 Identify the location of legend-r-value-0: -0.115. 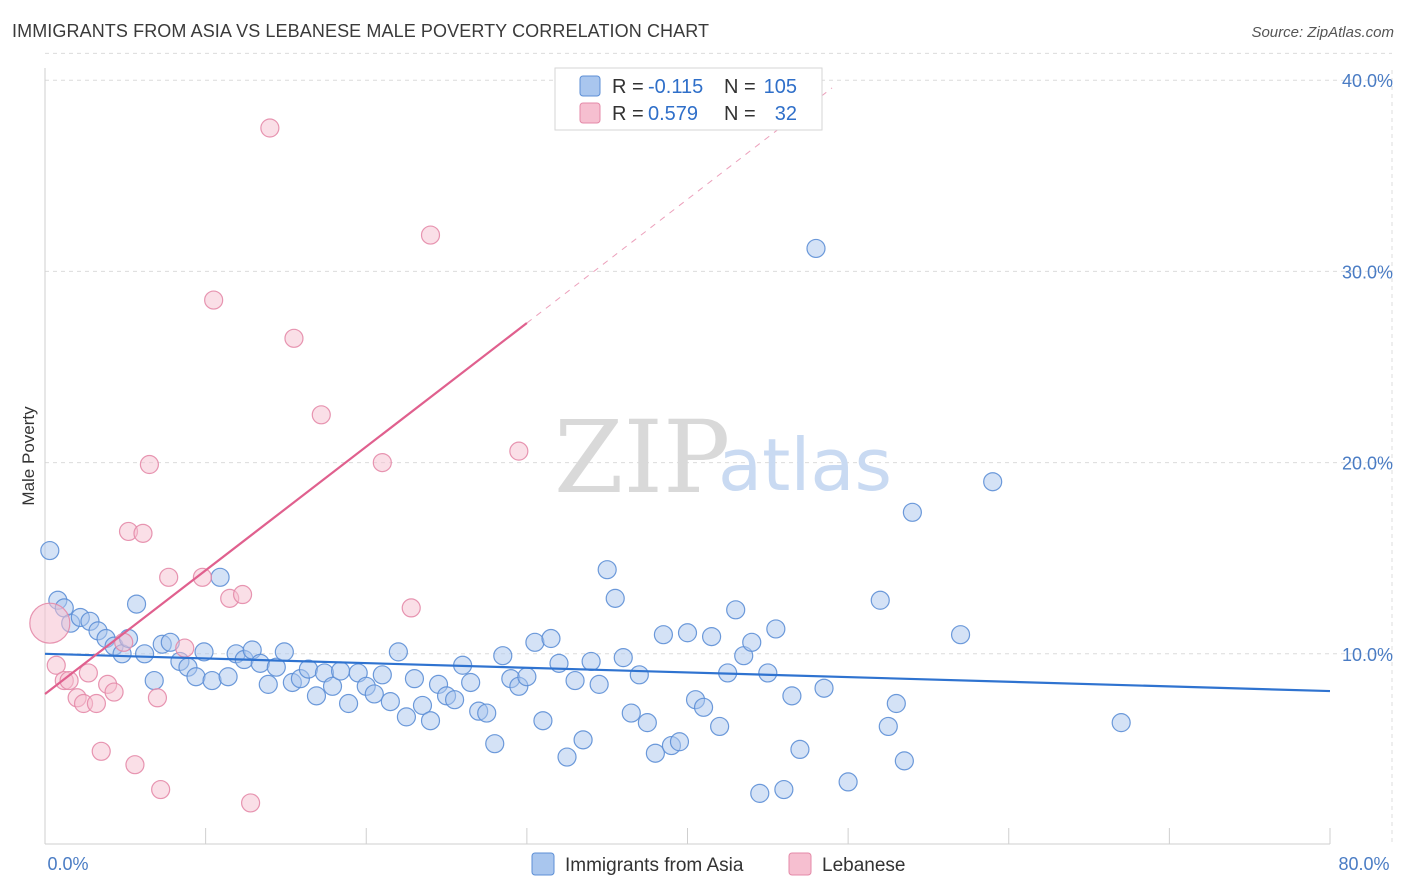
(675, 87).